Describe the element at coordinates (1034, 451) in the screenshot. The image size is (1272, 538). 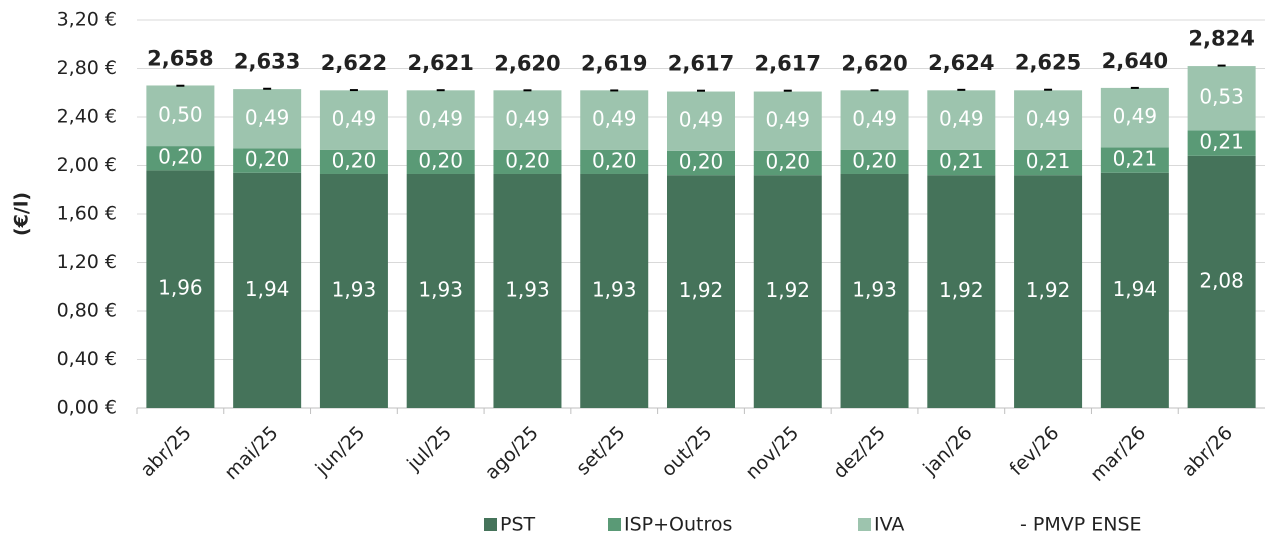
I see `x-tick-label: fev/26` at that location.